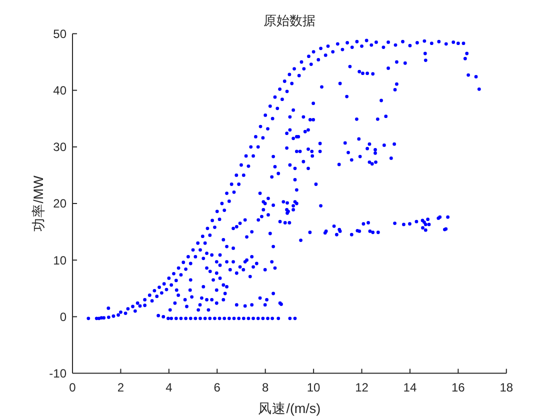 The image size is (560, 420). What do you see at coordinates (59, 33) in the screenshot?
I see `y-tick-label: 50` at bounding box center [59, 33].